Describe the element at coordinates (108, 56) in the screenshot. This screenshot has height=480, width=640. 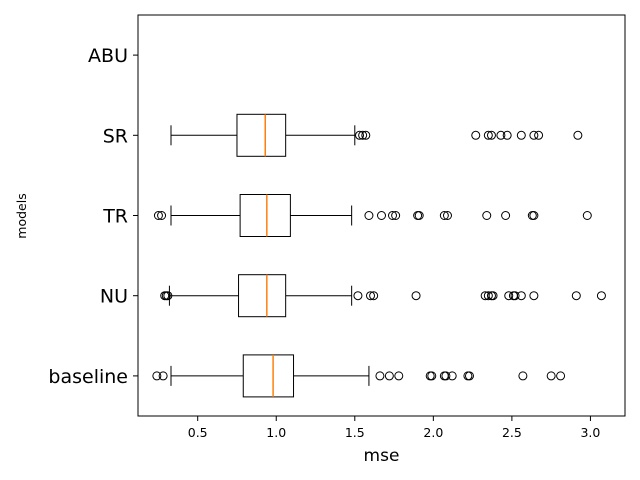
I see `y-tick-label: ABU` at that location.